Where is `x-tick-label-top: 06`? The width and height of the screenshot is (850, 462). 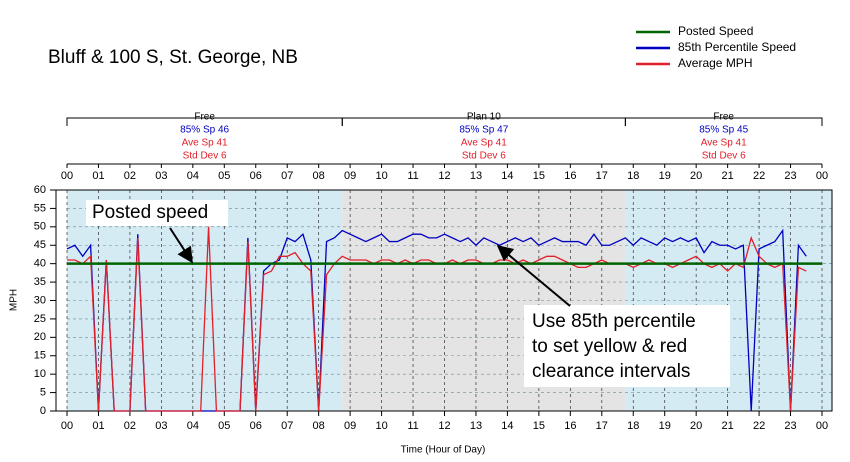 x-tick-label-top: 06 is located at coordinates (256, 176).